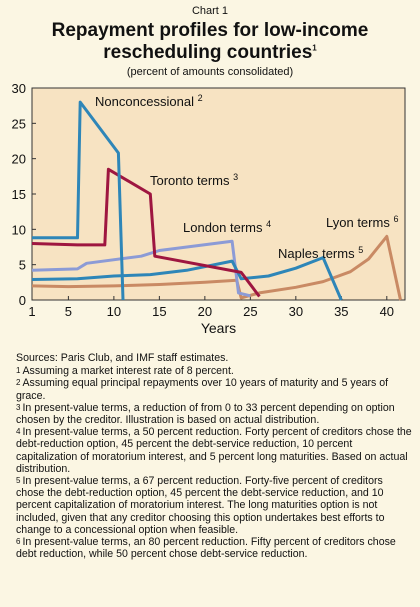 Image resolution: width=420 pixels, height=607 pixels. Describe the element at coordinates (19, 194) in the screenshot. I see `y-tick-label: 15` at that location.